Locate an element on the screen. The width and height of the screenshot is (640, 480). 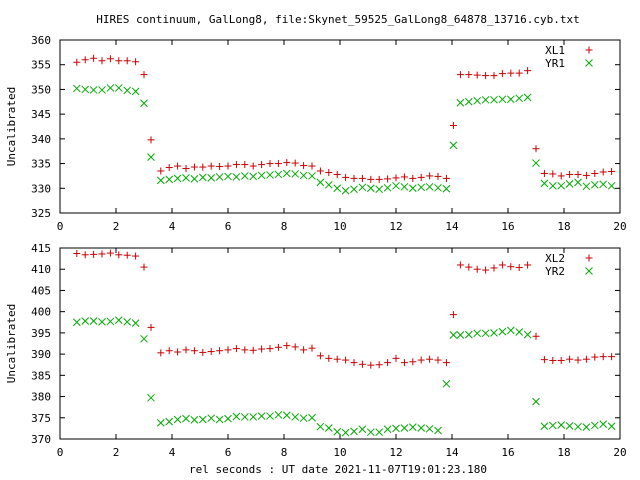
y-tick-label: 400 is located at coordinates (41, 312).